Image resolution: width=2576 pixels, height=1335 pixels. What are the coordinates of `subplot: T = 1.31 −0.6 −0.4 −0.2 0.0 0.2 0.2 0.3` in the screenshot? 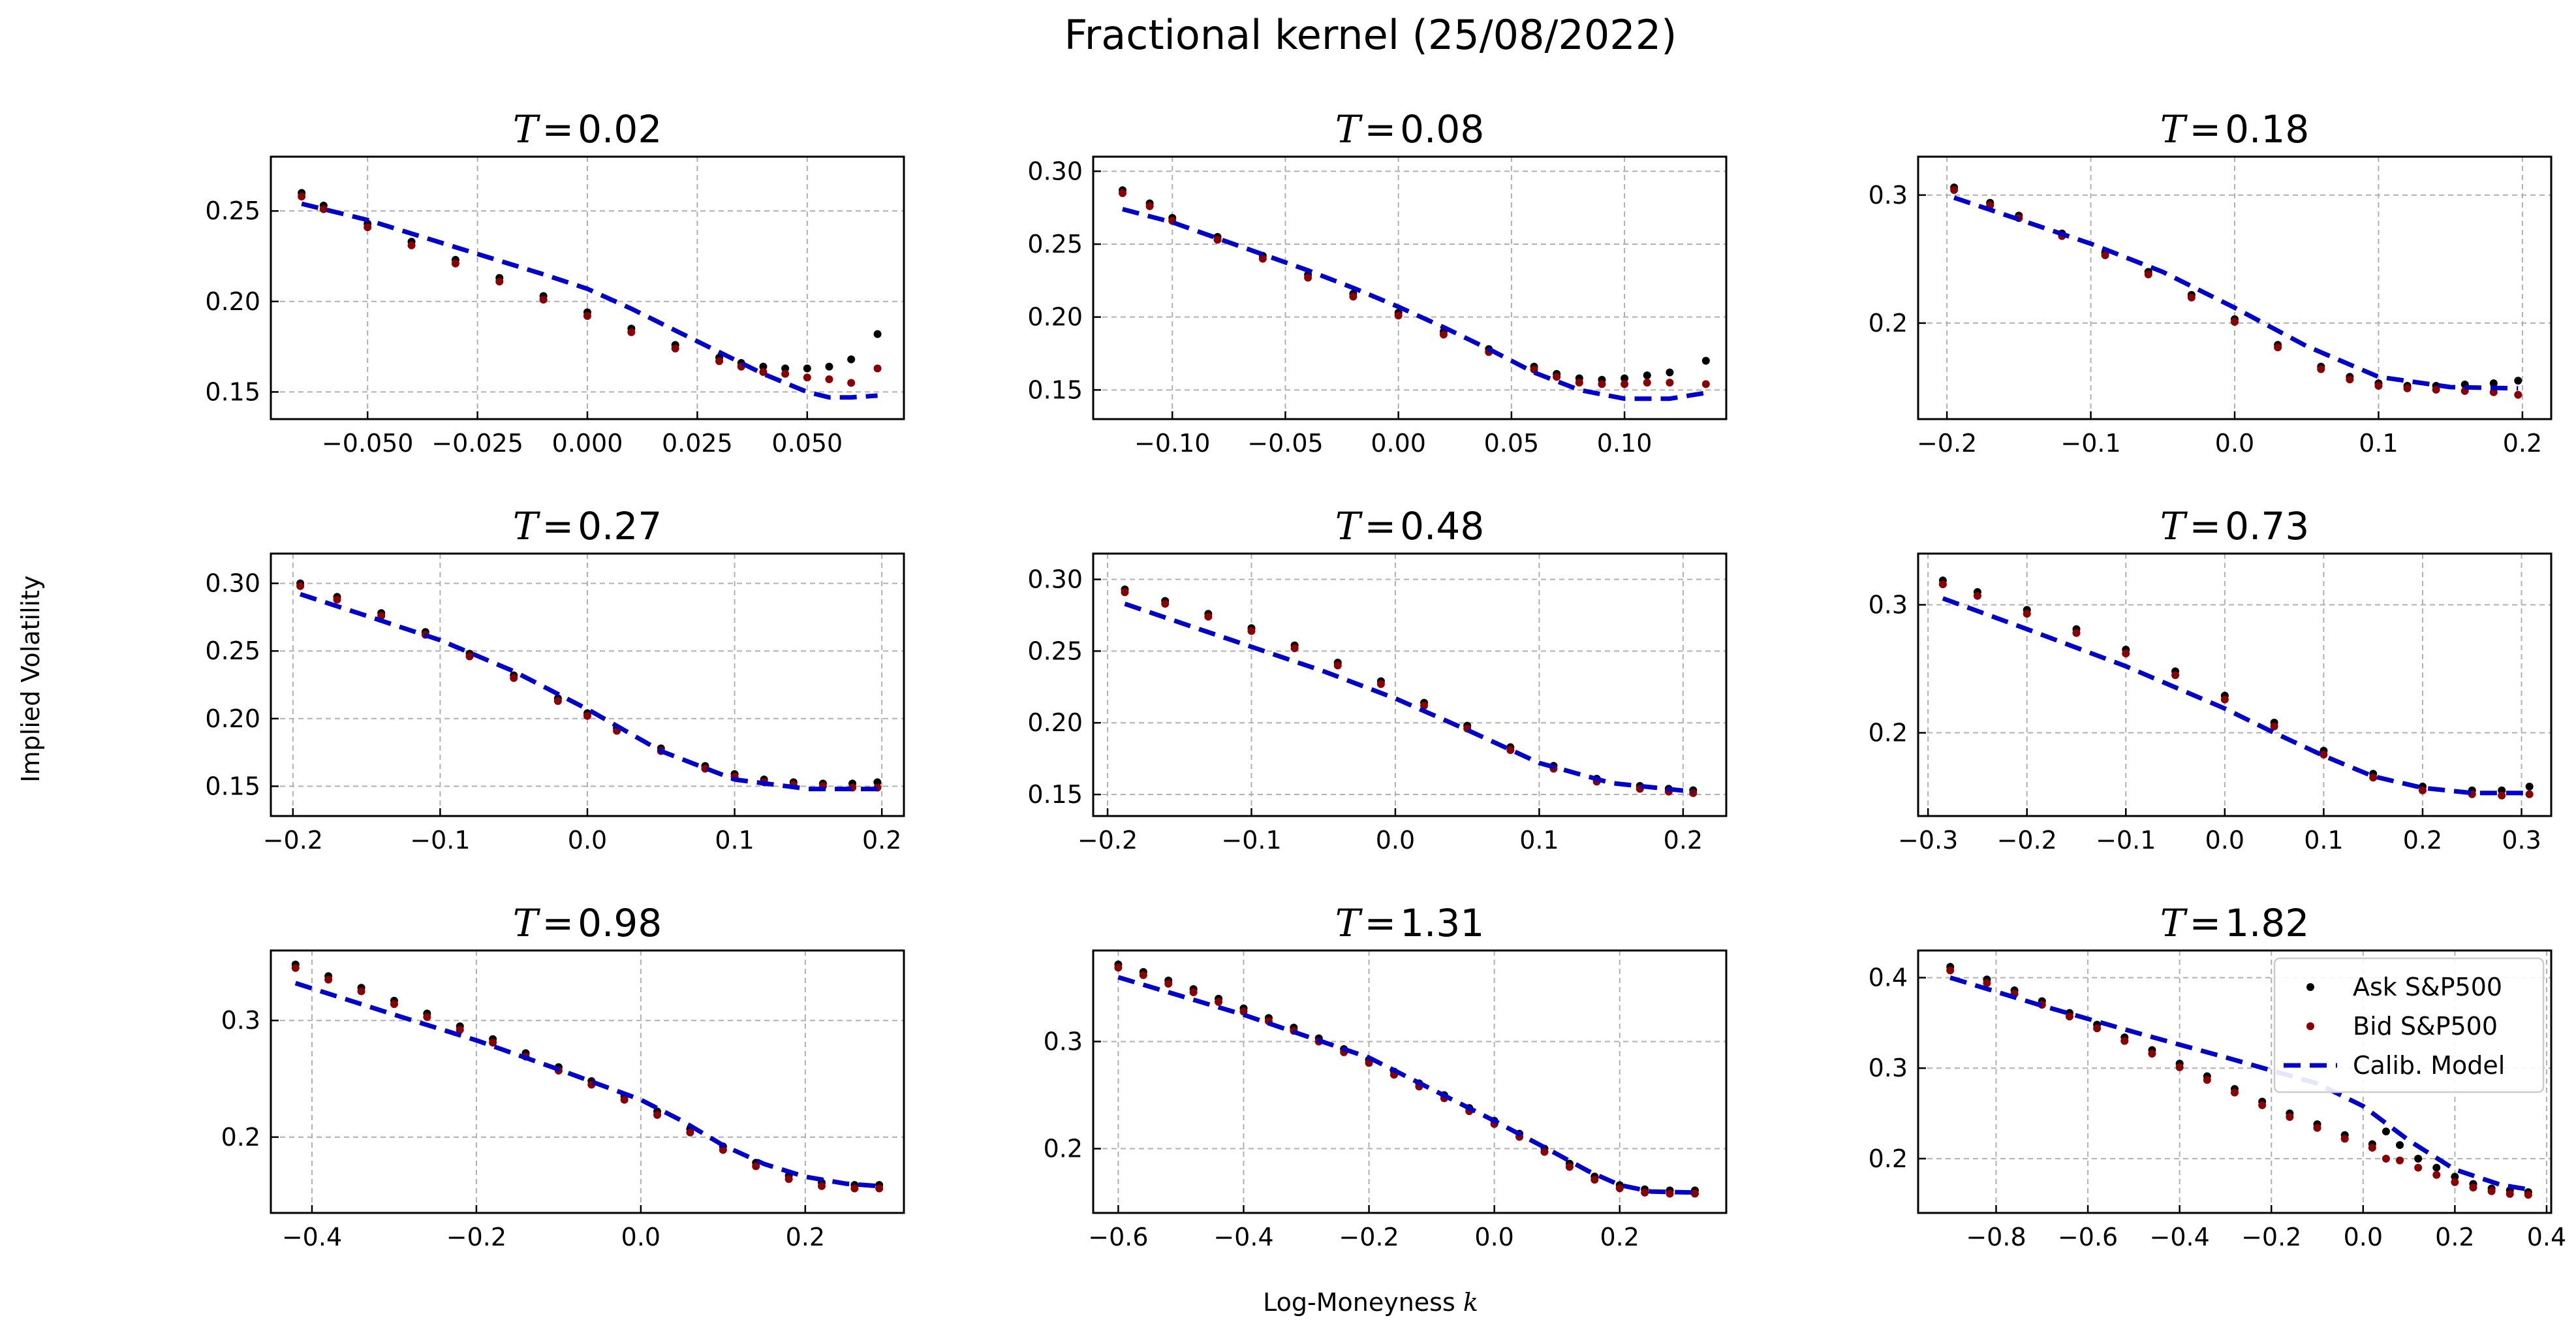 It's located at (1386, 1076).